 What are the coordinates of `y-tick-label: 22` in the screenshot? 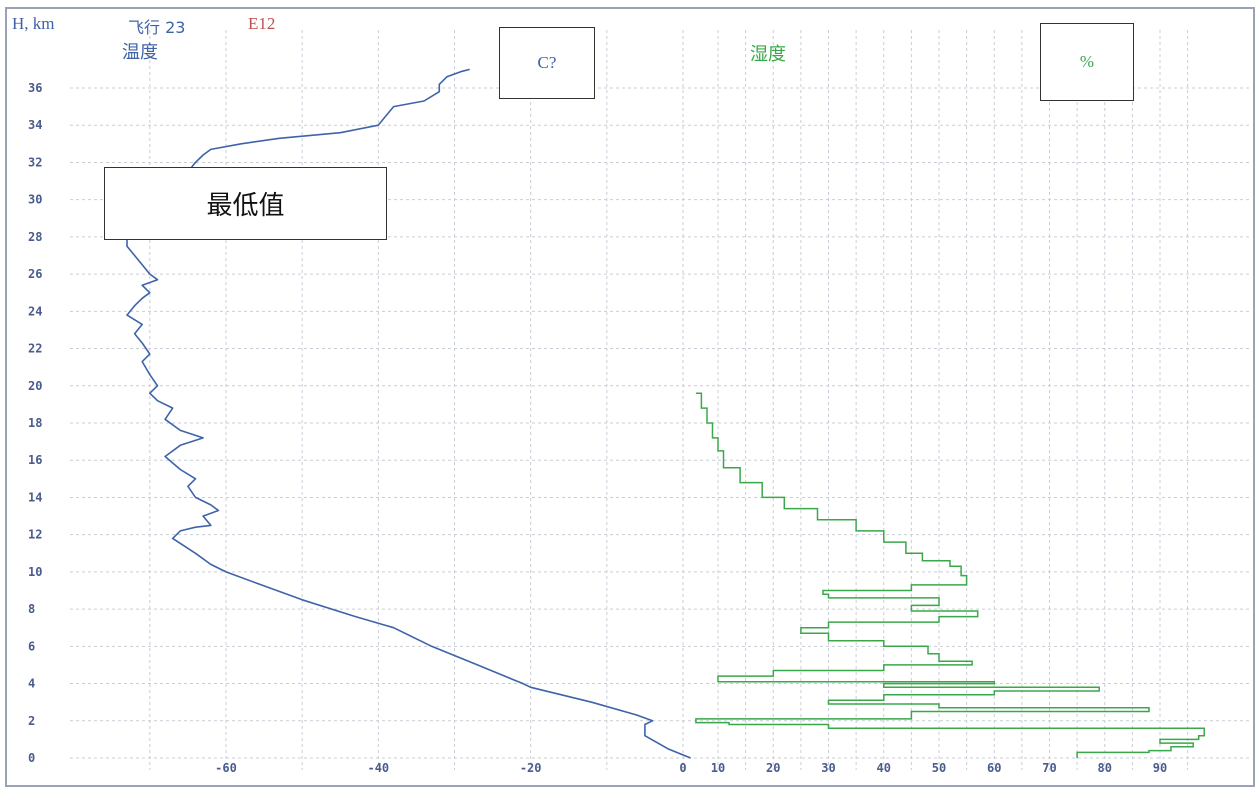 It's located at (35, 349).